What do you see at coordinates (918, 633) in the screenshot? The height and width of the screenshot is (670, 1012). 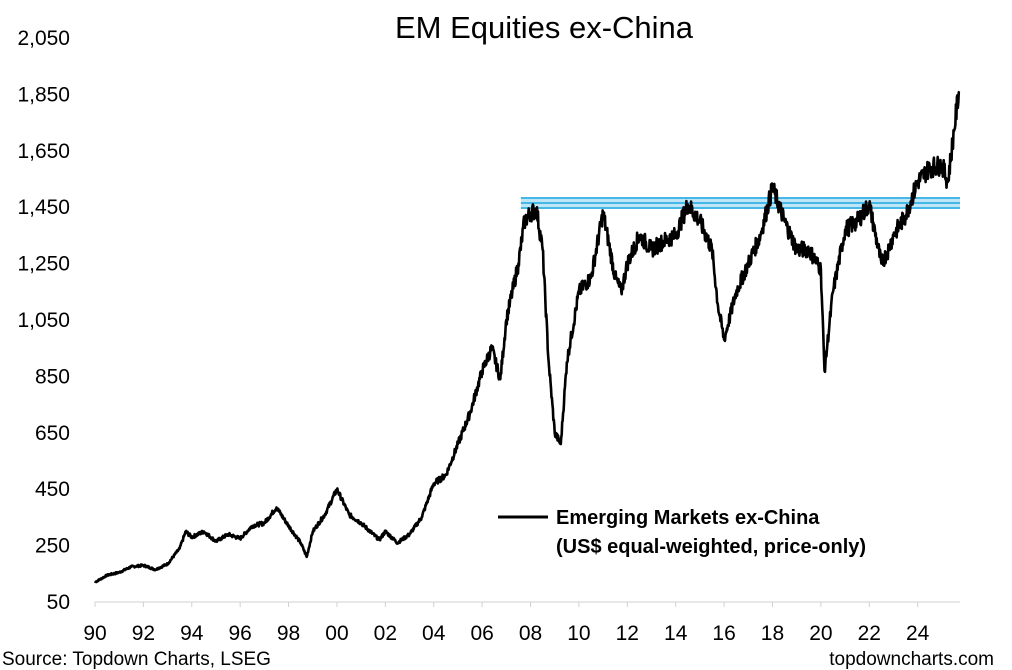 I see `x-tick-label: 24` at bounding box center [918, 633].